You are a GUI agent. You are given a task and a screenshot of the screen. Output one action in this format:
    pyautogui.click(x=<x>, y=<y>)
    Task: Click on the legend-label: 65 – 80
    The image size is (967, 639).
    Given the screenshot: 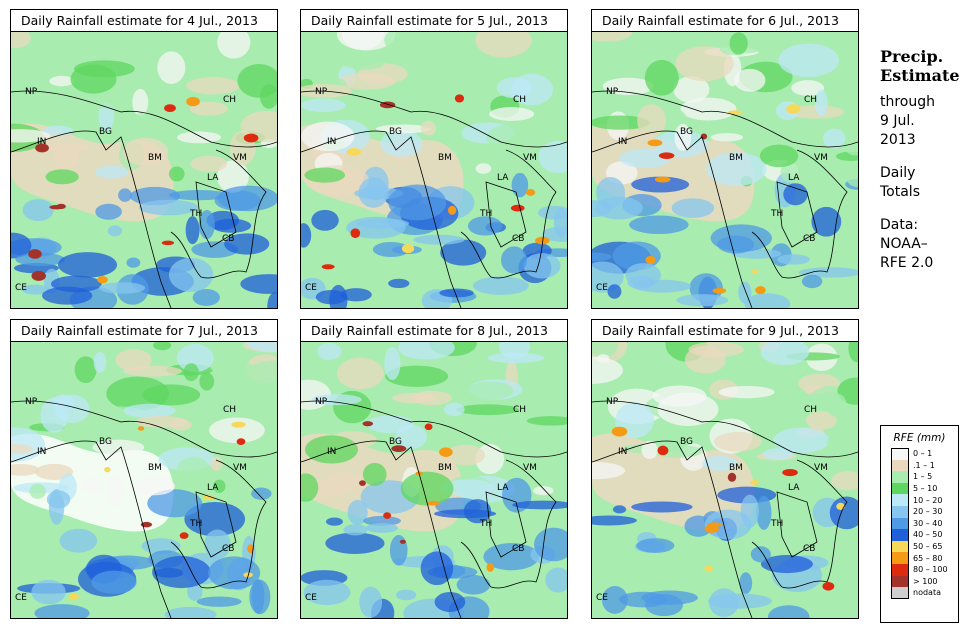 What is the action you would take?
    pyautogui.click(x=928, y=558)
    